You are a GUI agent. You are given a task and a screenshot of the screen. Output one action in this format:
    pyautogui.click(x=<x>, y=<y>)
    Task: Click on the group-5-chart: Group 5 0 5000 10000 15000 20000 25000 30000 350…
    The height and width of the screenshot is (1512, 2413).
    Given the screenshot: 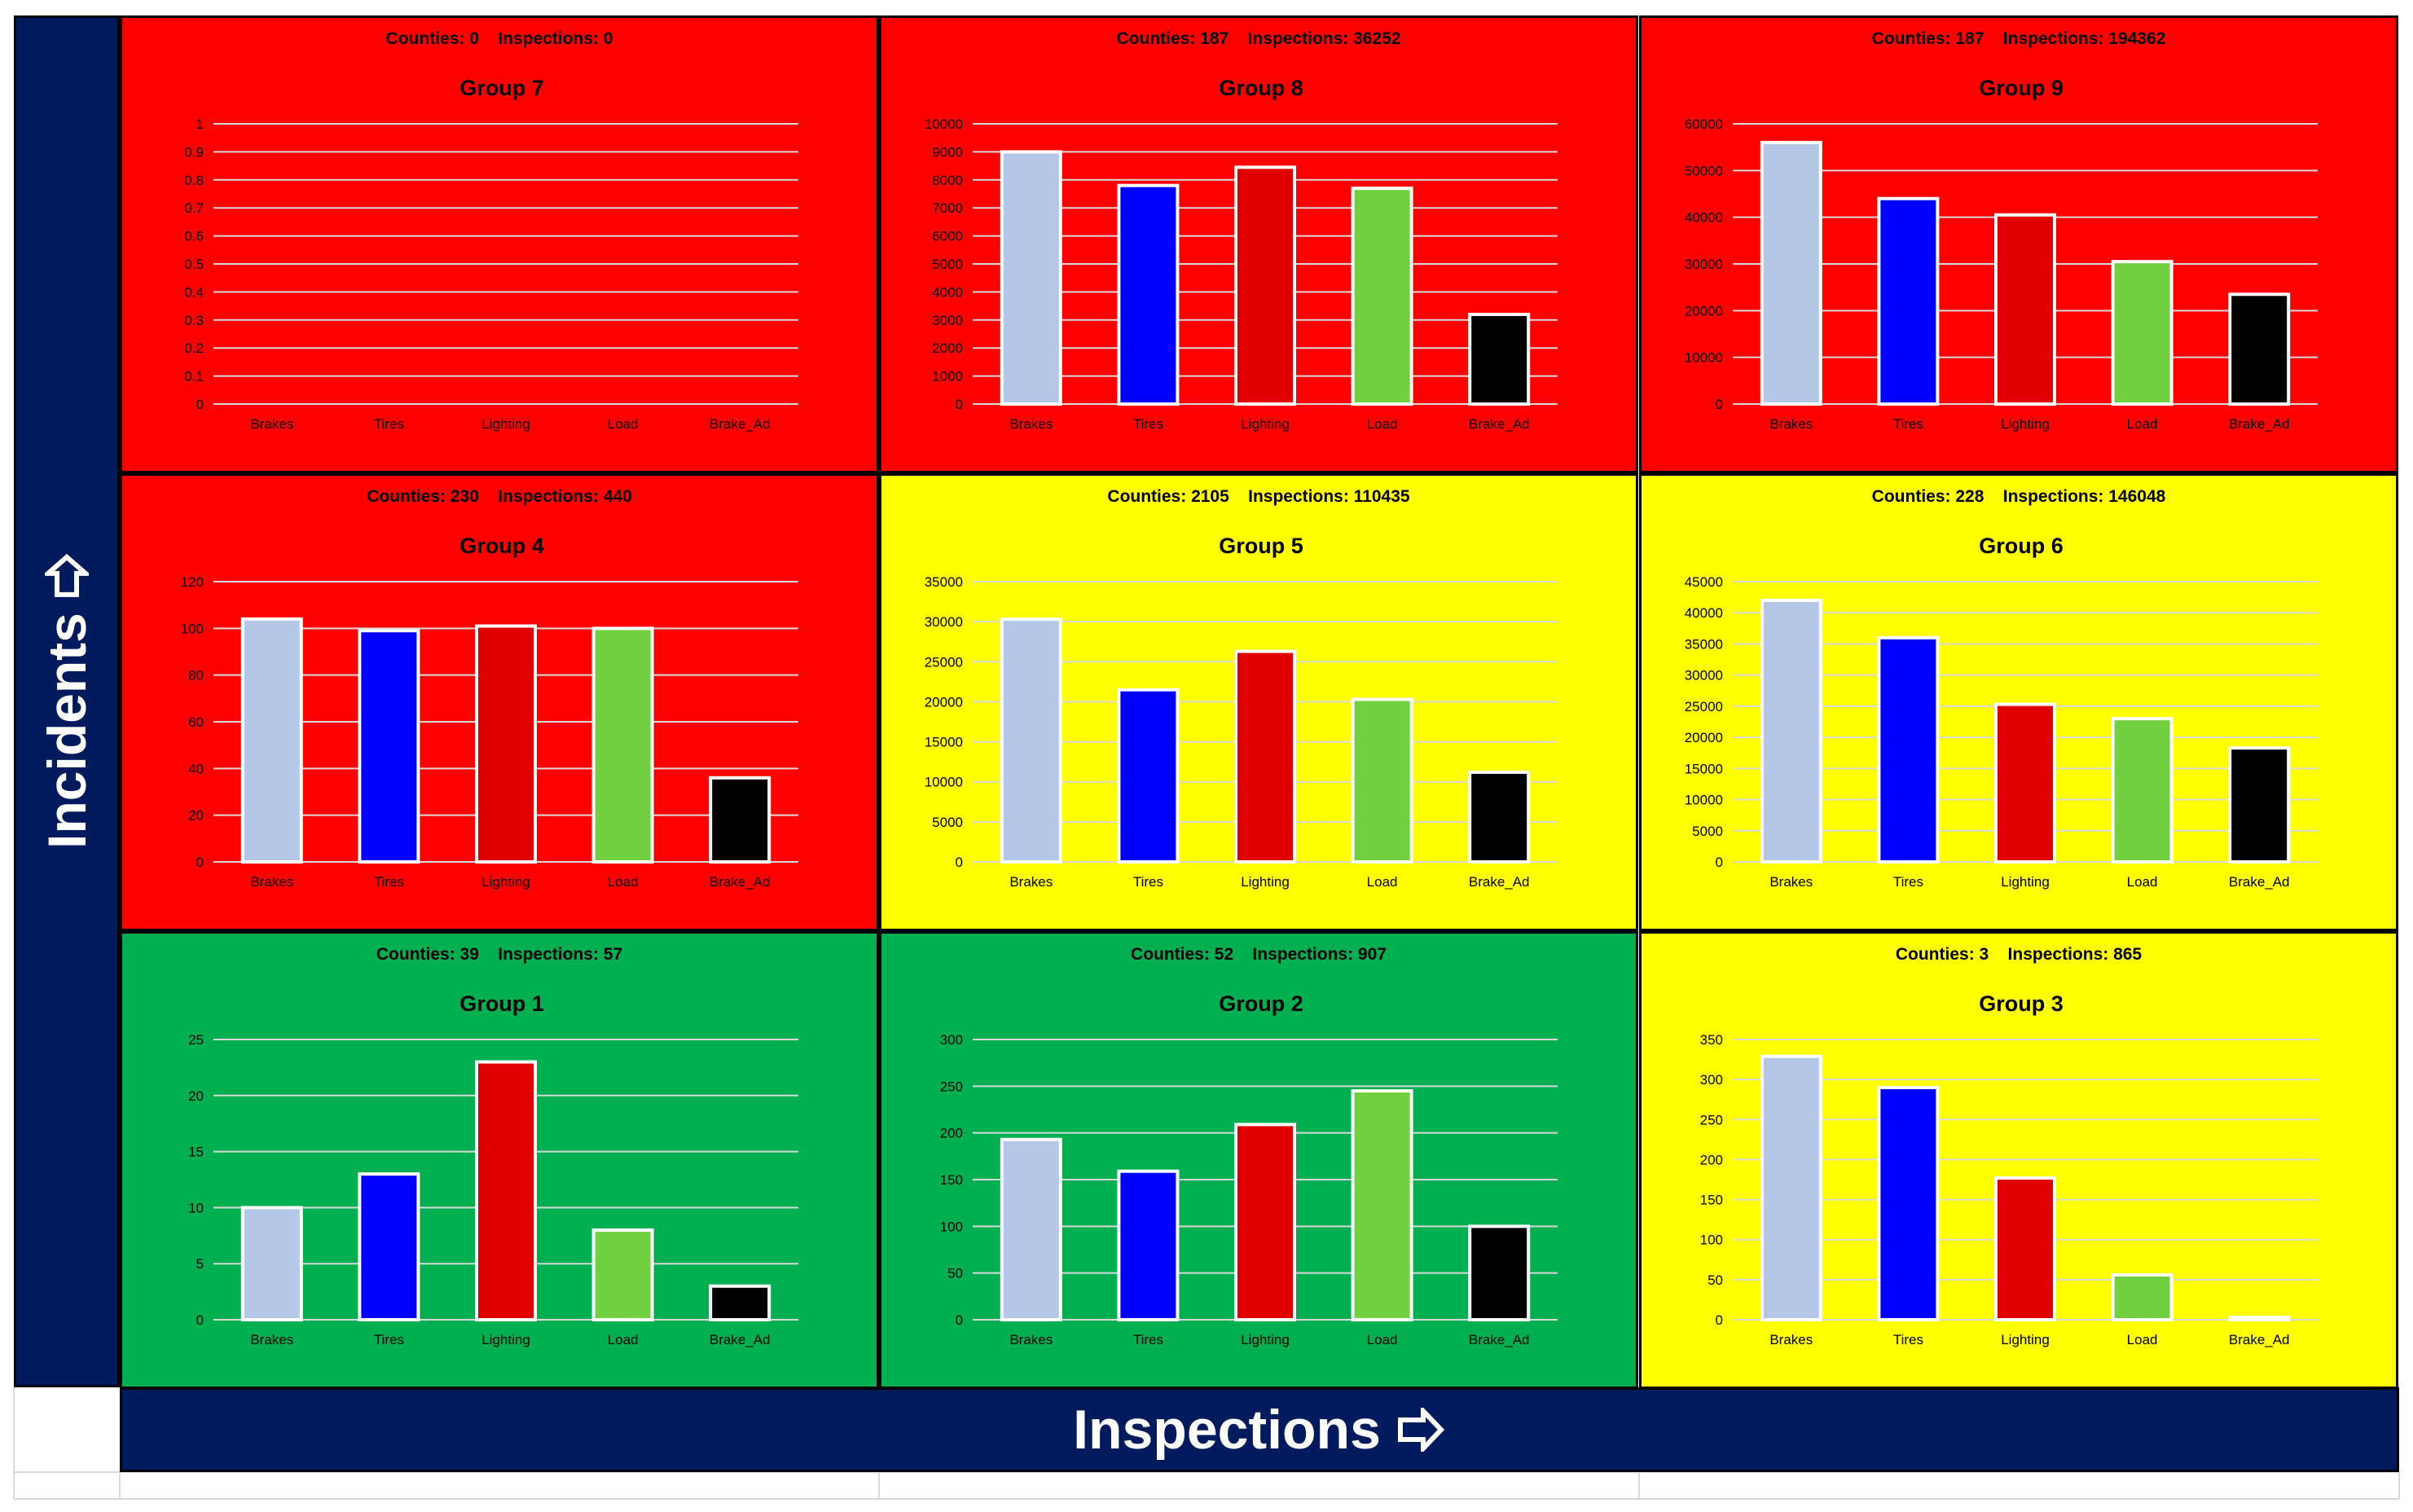 What is the action you would take?
    pyautogui.click(x=1241, y=712)
    